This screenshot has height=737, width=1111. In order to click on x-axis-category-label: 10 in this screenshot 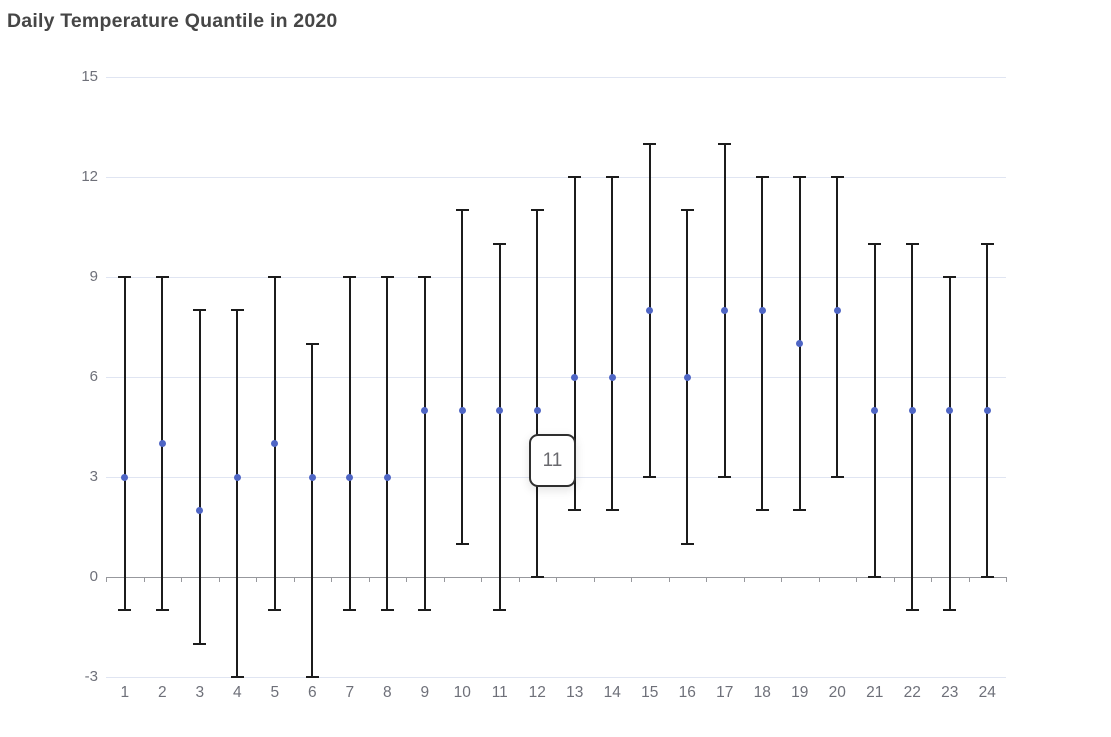, I will do `click(462, 692)`.